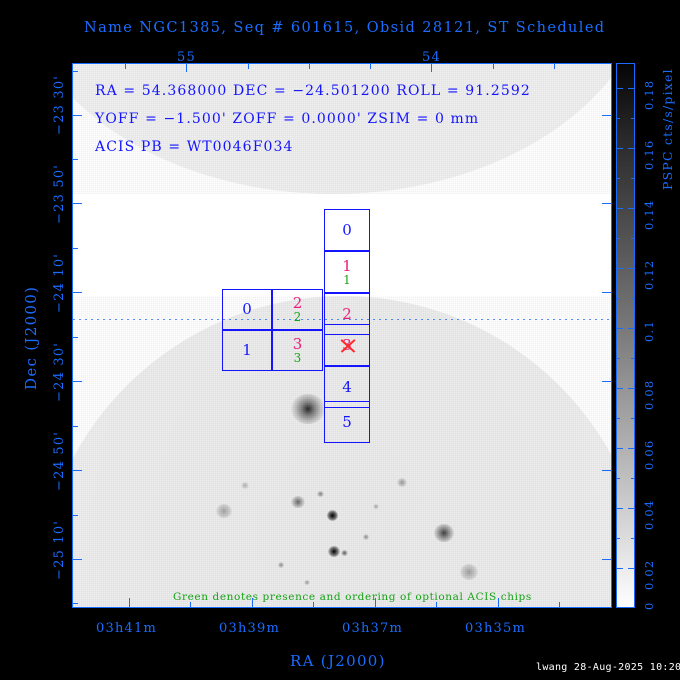  Describe the element at coordinates (308, 409) in the screenshot. I see `source-ngc1385` at that location.